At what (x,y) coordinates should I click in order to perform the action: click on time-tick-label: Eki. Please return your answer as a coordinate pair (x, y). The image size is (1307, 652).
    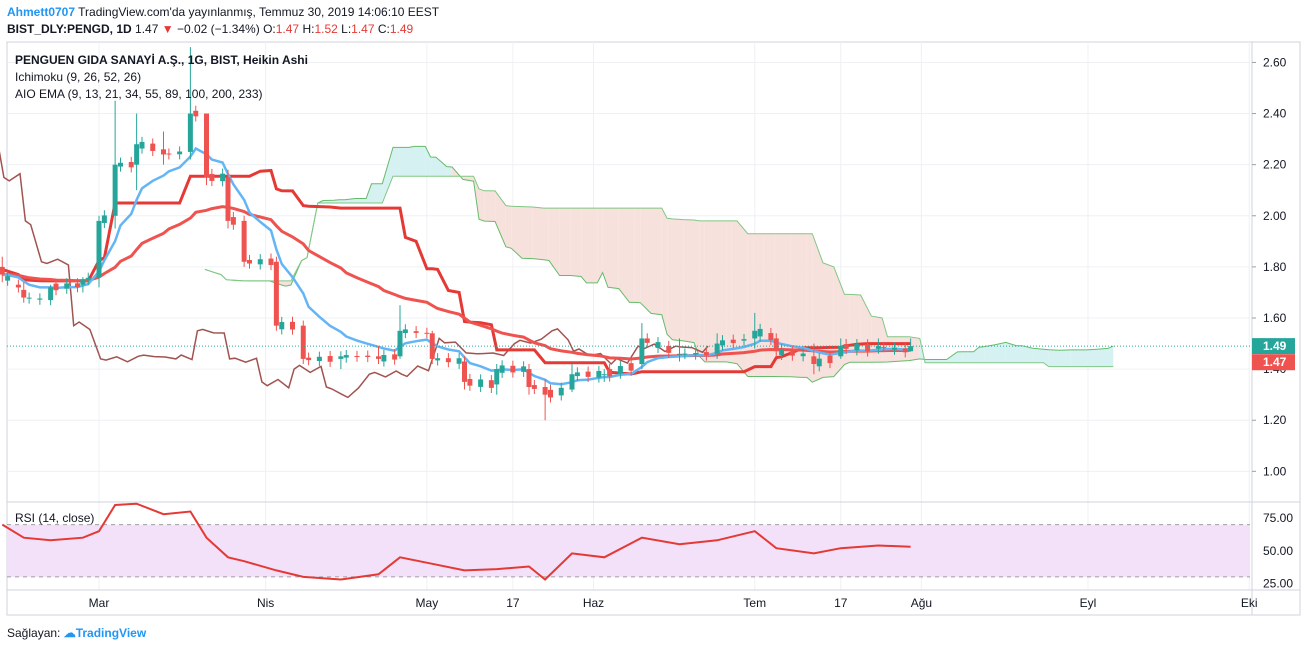
    Looking at the image, I should click on (1249, 603).